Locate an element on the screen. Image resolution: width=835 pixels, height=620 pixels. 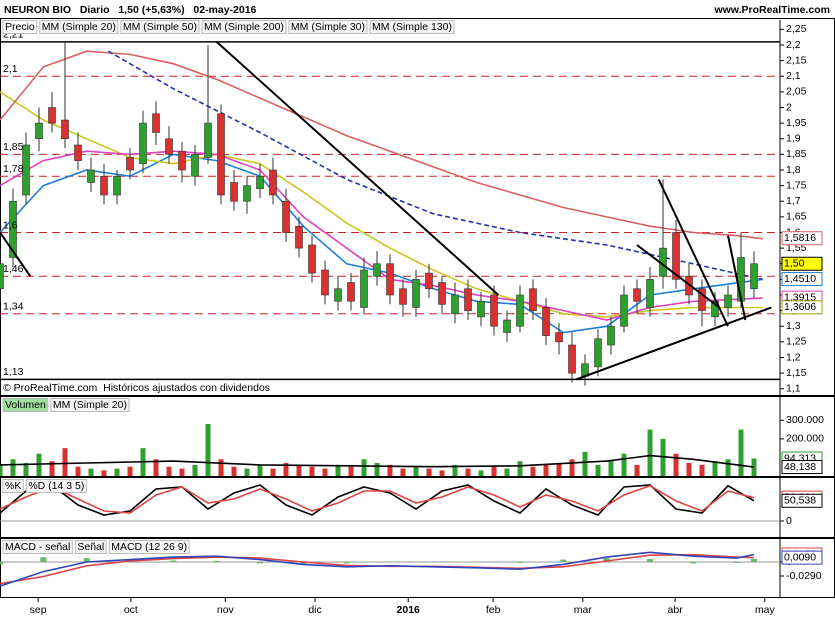
legend-entry: MM (Simple 20) is located at coordinates (79, 27).